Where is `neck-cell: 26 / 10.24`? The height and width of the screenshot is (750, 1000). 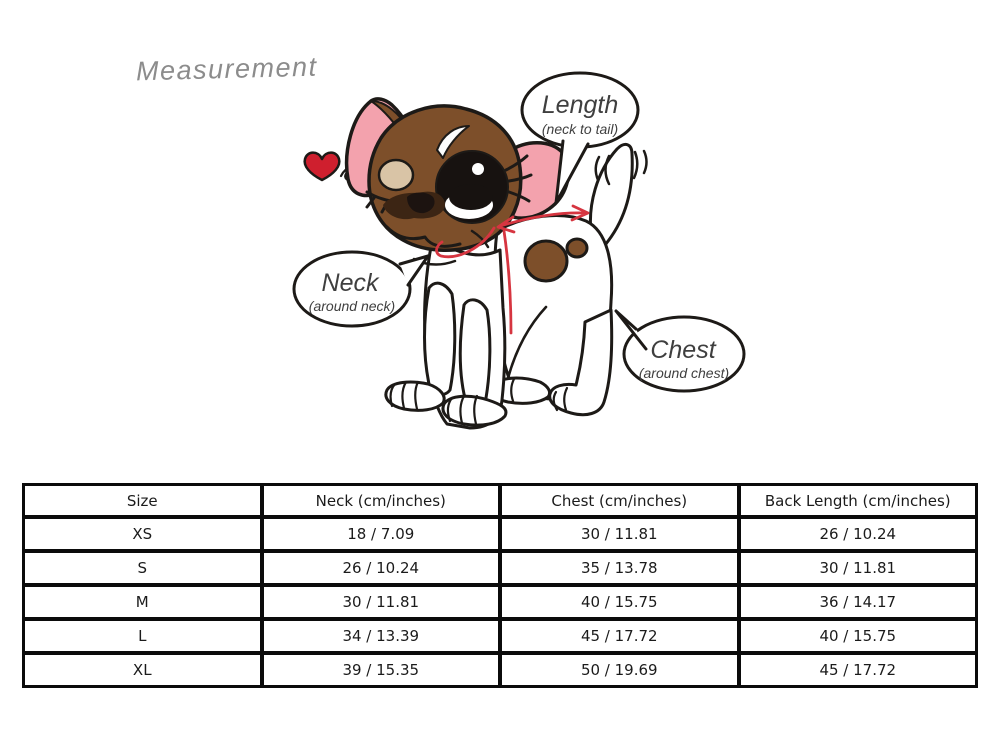 neck-cell: 26 / 10.24 is located at coordinates (380, 568).